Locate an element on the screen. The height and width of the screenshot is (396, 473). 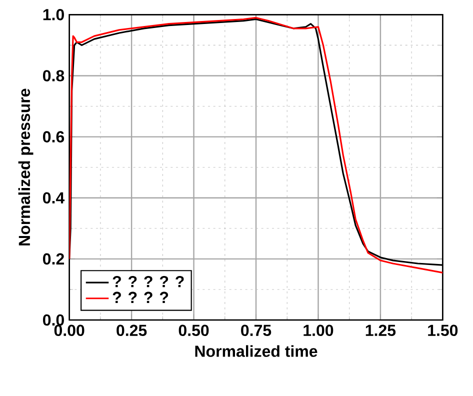
x-tick-label: 0.25 is located at coordinates (131, 330).